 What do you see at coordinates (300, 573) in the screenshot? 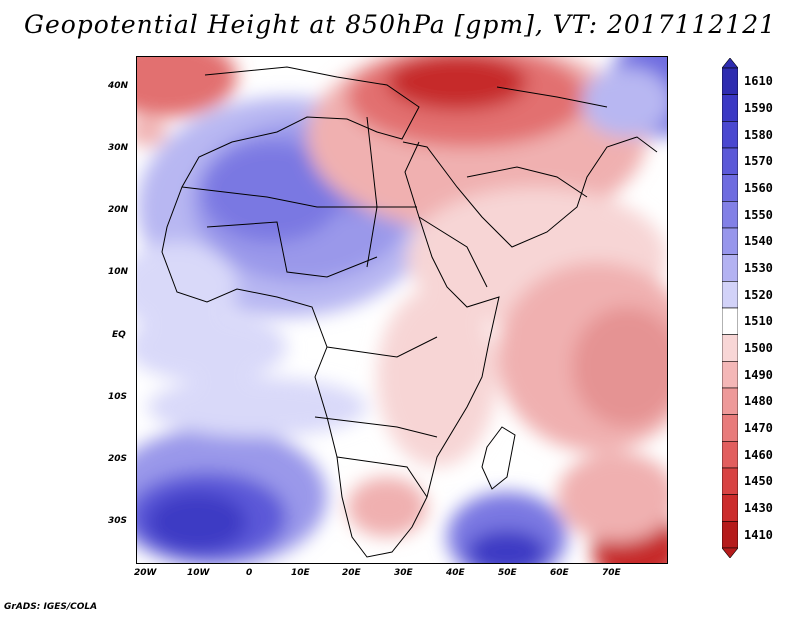
I see `lon-label: 10E` at bounding box center [300, 573].